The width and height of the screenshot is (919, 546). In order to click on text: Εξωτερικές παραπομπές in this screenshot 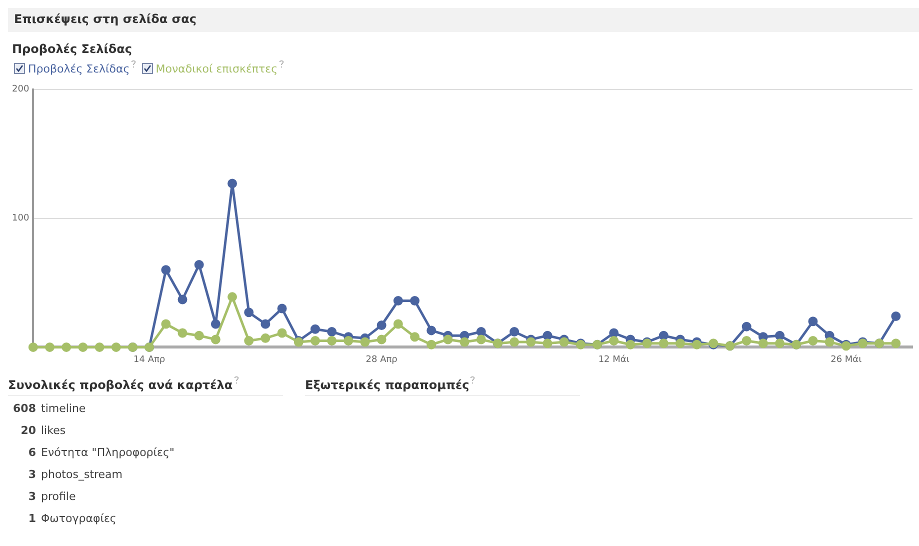, I will do `click(442, 386)`.